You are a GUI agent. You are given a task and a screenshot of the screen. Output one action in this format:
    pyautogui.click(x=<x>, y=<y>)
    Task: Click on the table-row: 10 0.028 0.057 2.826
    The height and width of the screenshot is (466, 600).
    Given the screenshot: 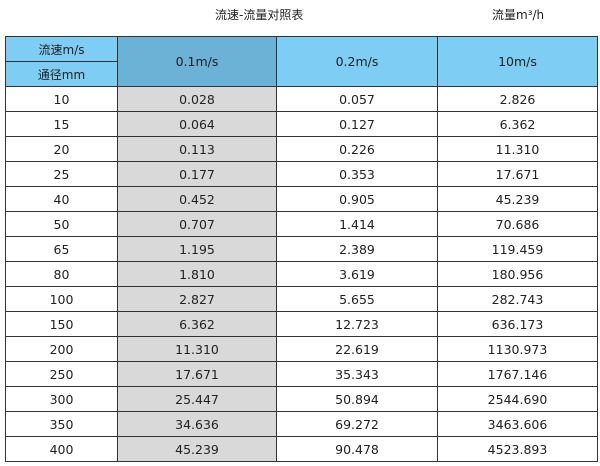 What is the action you would take?
    pyautogui.click(x=301, y=99)
    